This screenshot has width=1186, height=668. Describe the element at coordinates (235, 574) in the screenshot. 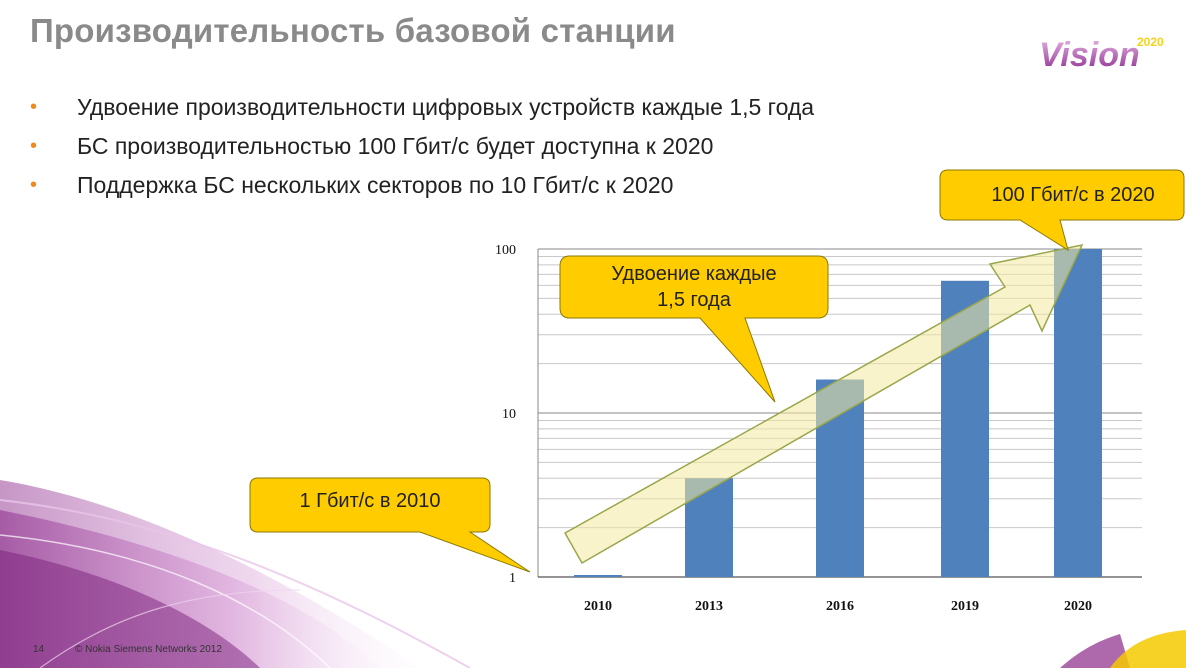

I see `decorative-swoosh` at that location.